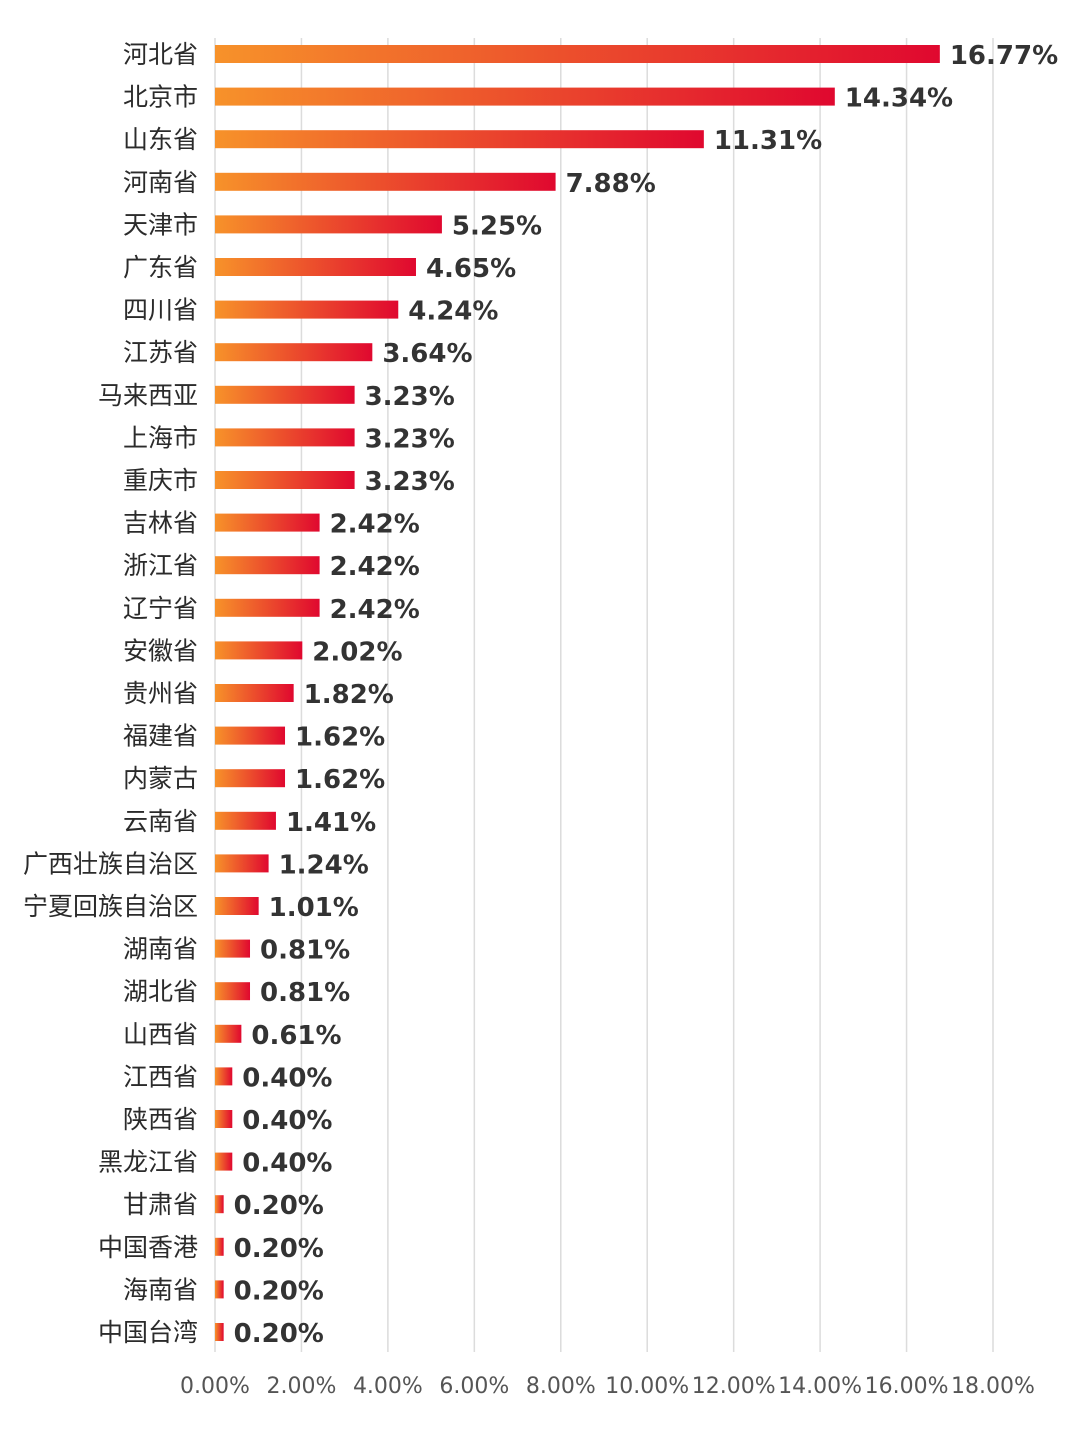  I want to click on value-label: 0.61%, so click(296, 1036).